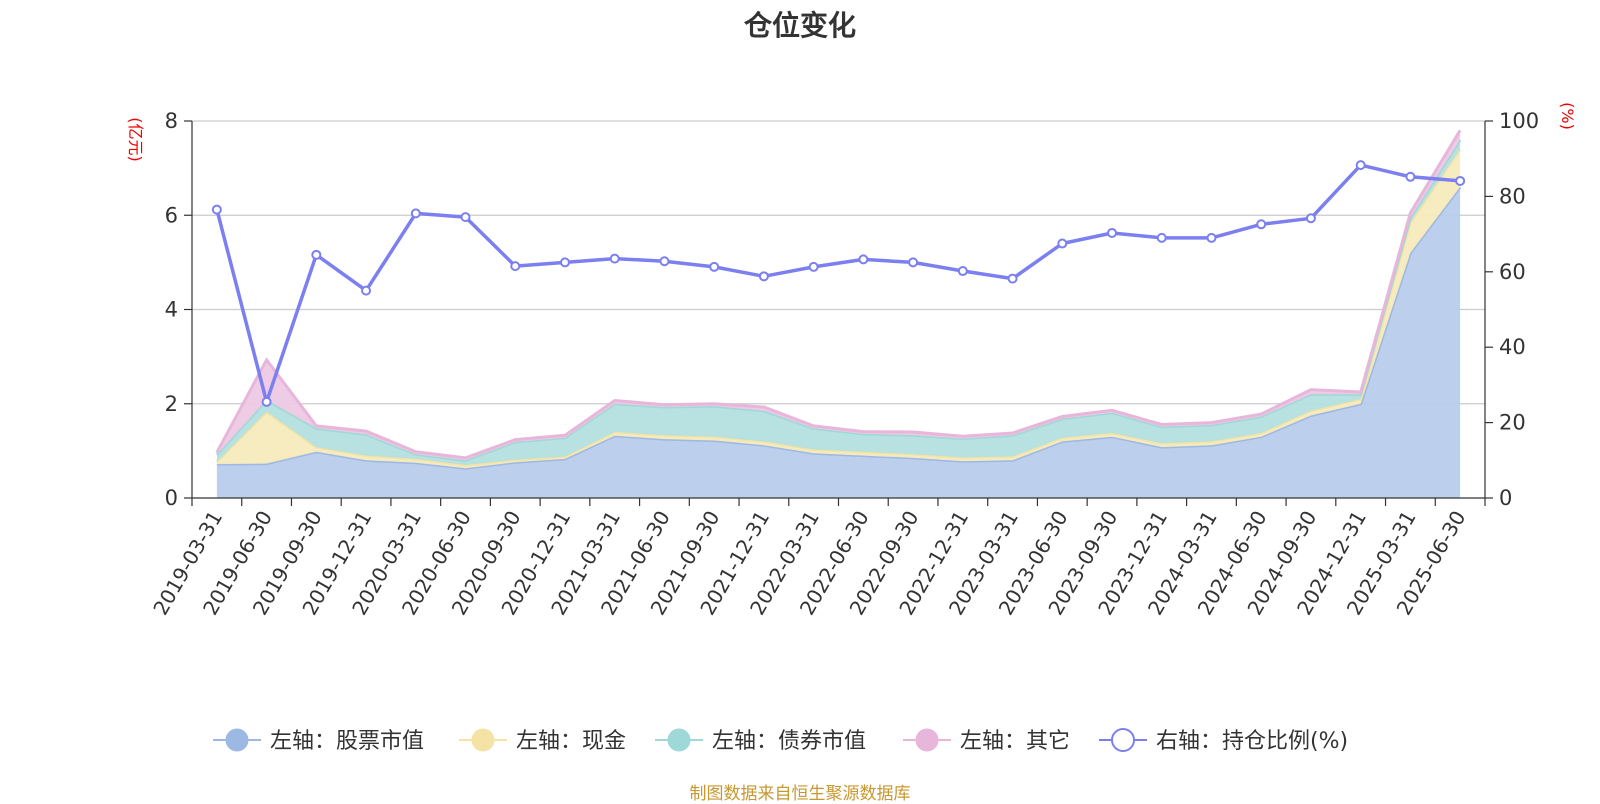  What do you see at coordinates (1567, 116) in the screenshot?
I see `right-axis-unit: (%)` at bounding box center [1567, 116].